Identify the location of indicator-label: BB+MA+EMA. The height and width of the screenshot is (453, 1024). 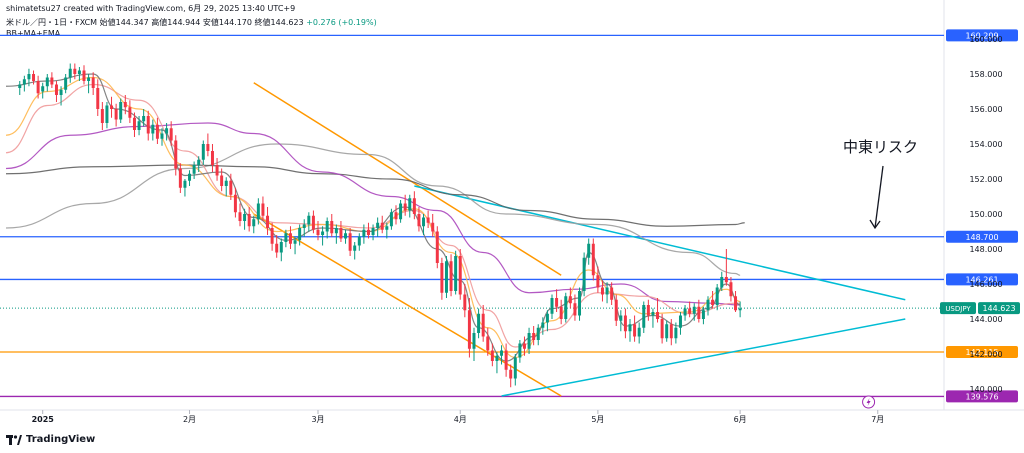
(33, 33).